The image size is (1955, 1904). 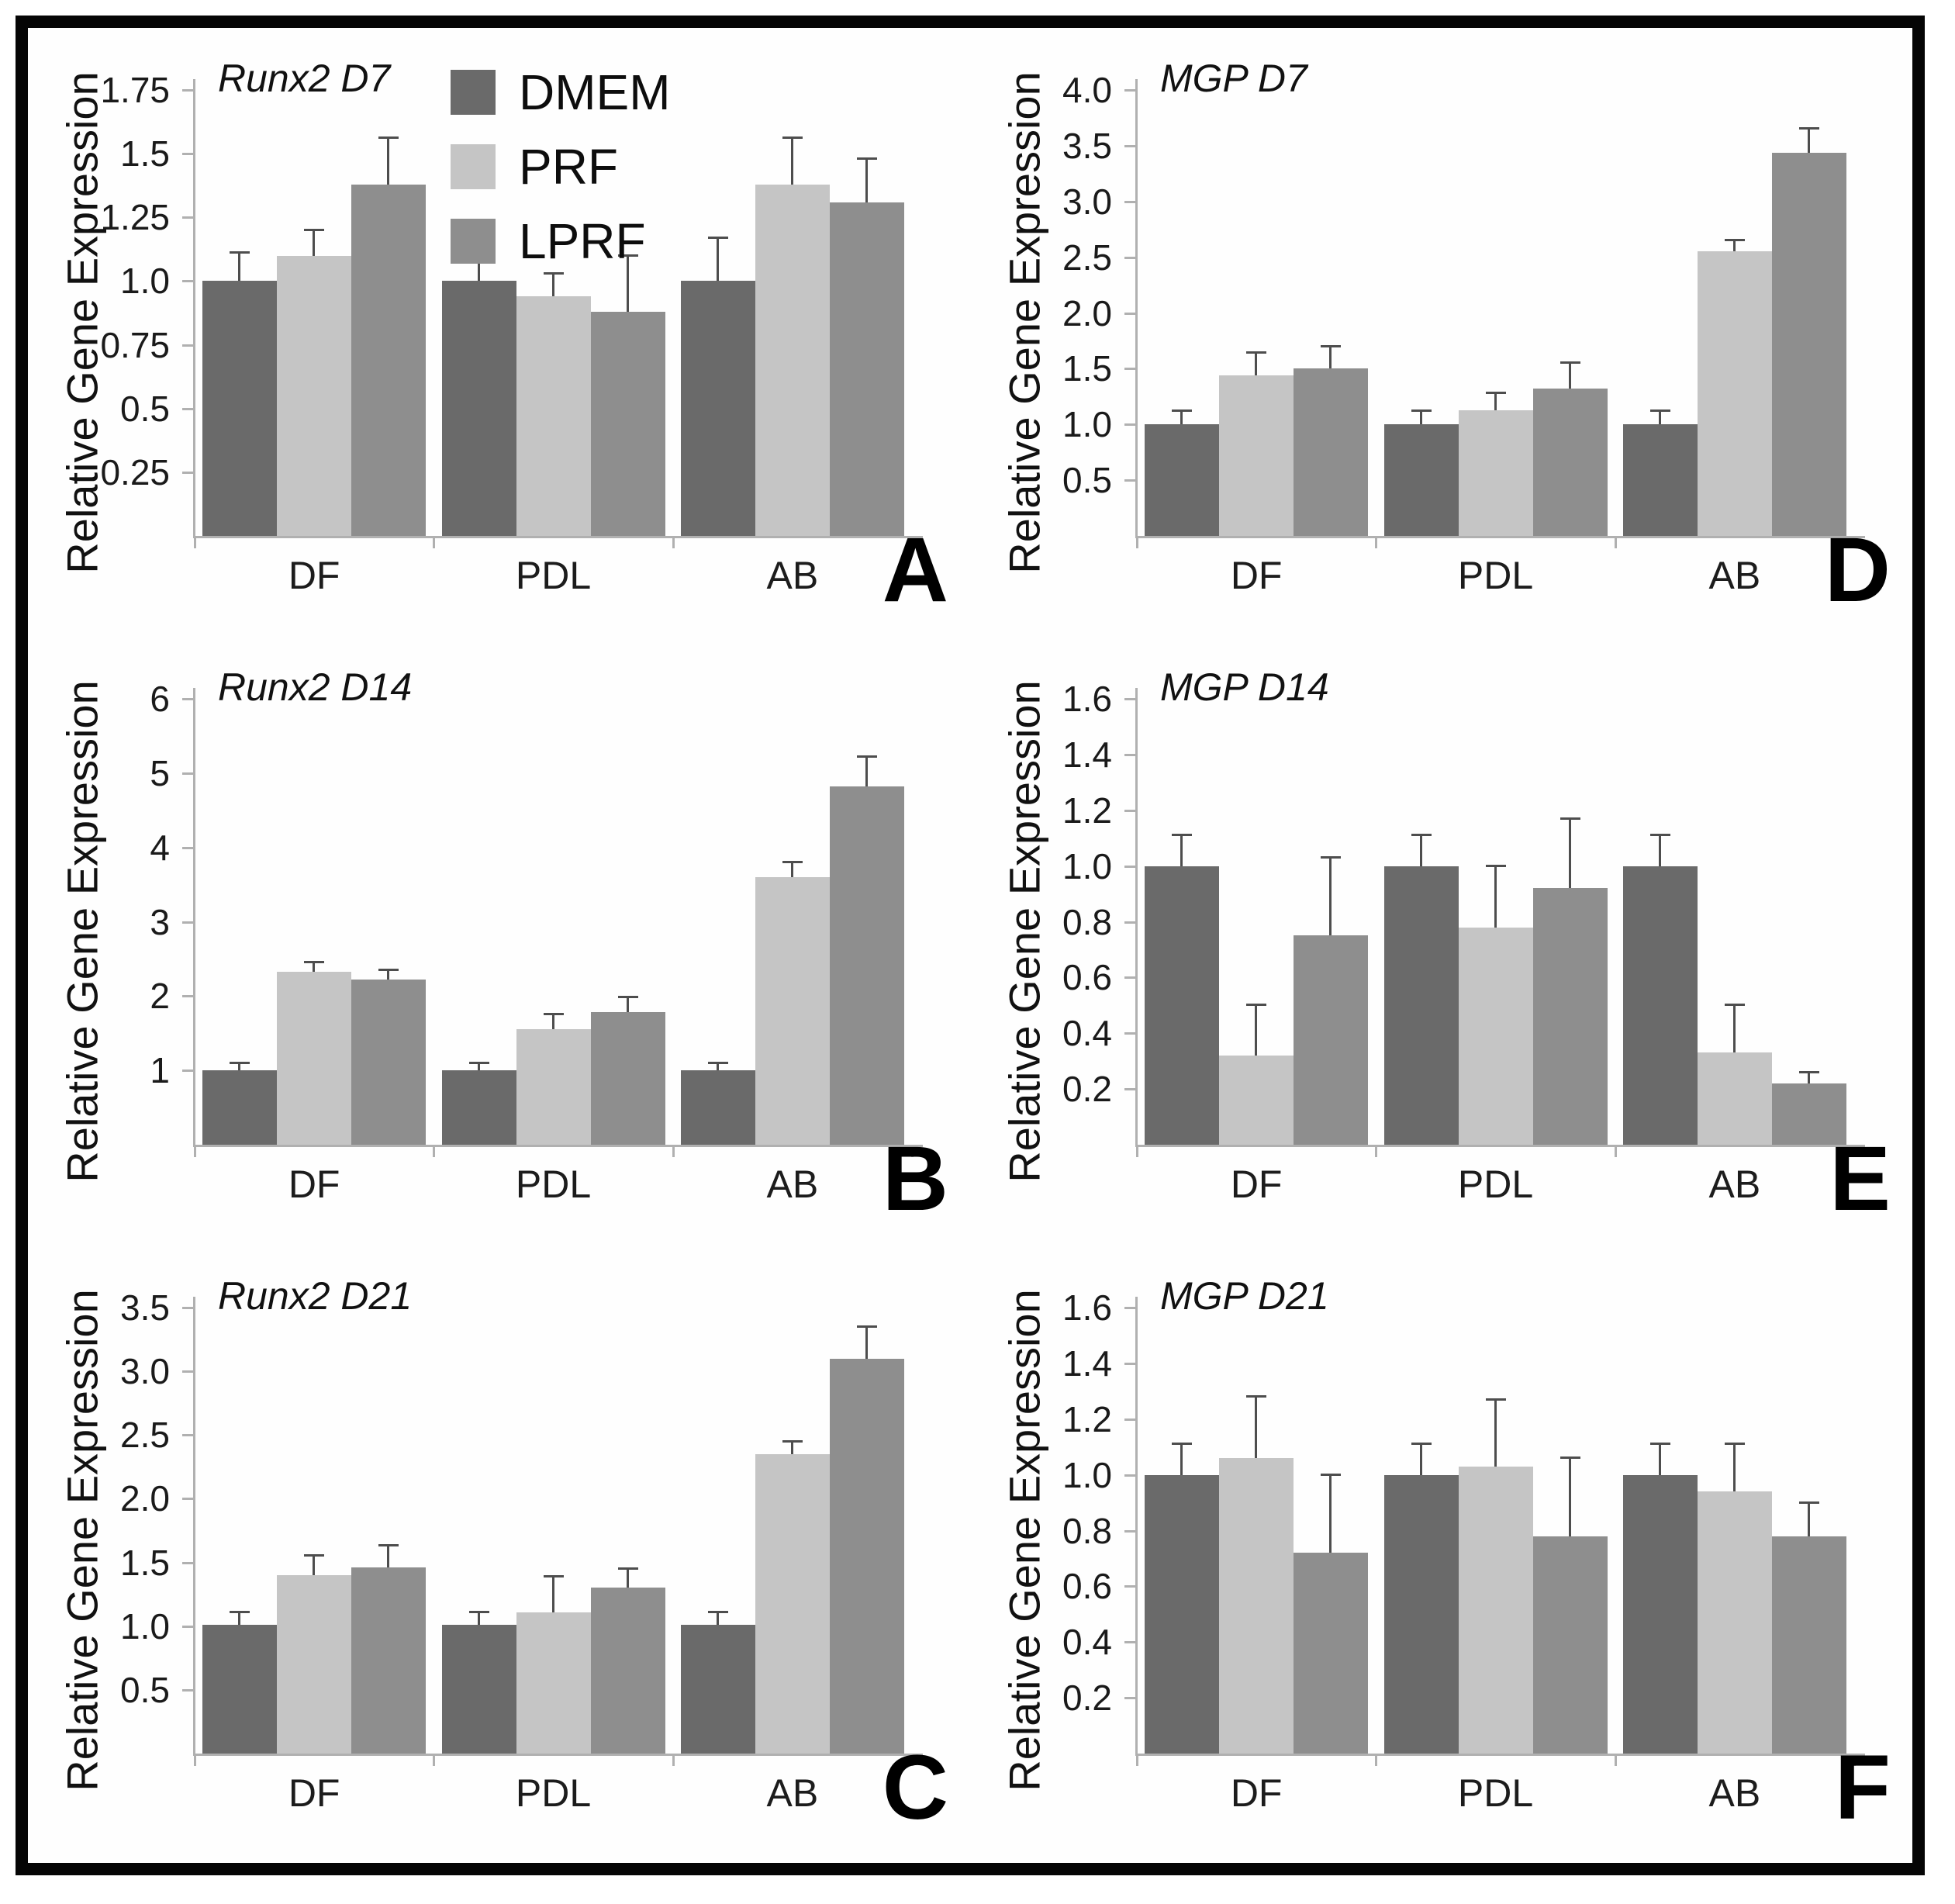 I want to click on y-tick-label: 1.0, so click(x=1087, y=865).